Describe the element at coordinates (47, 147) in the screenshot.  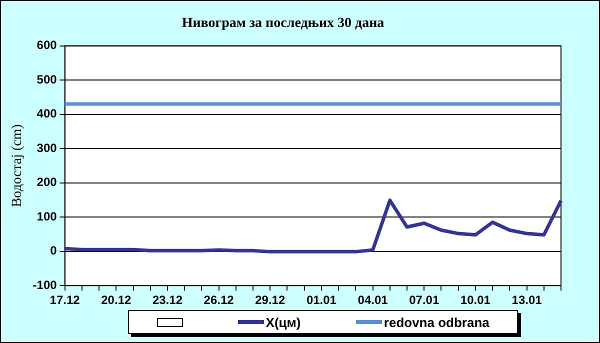
I see `y-tick-label: 300` at that location.